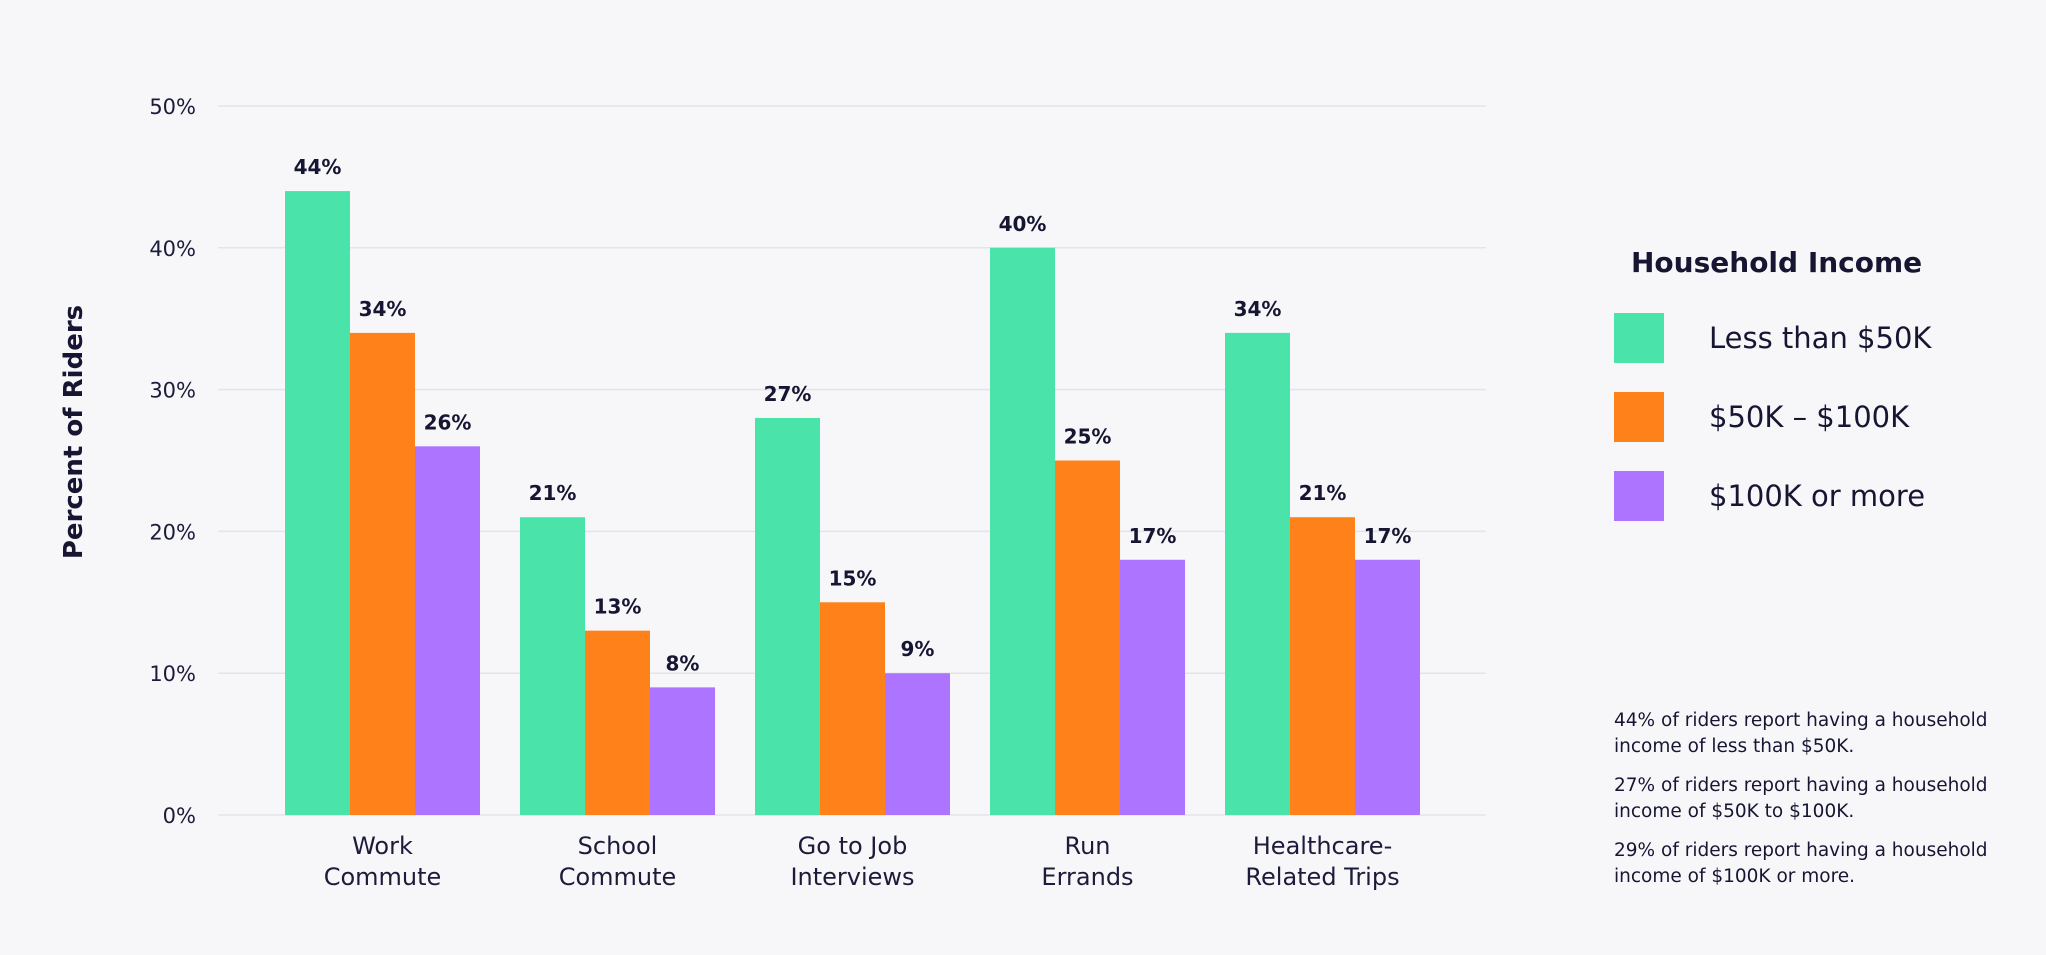 The image size is (2046, 955). I want to click on y-tick-label: 10%, so click(172, 674).